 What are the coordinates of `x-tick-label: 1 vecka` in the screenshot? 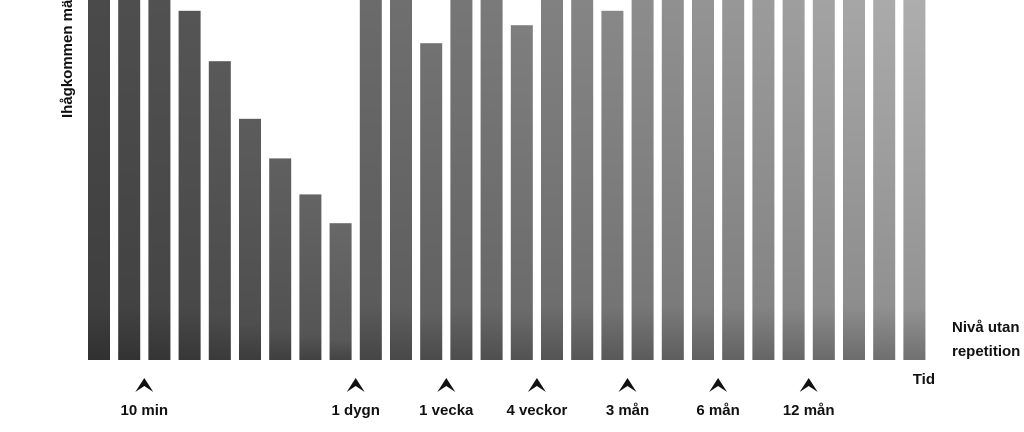 It's located at (446, 410).